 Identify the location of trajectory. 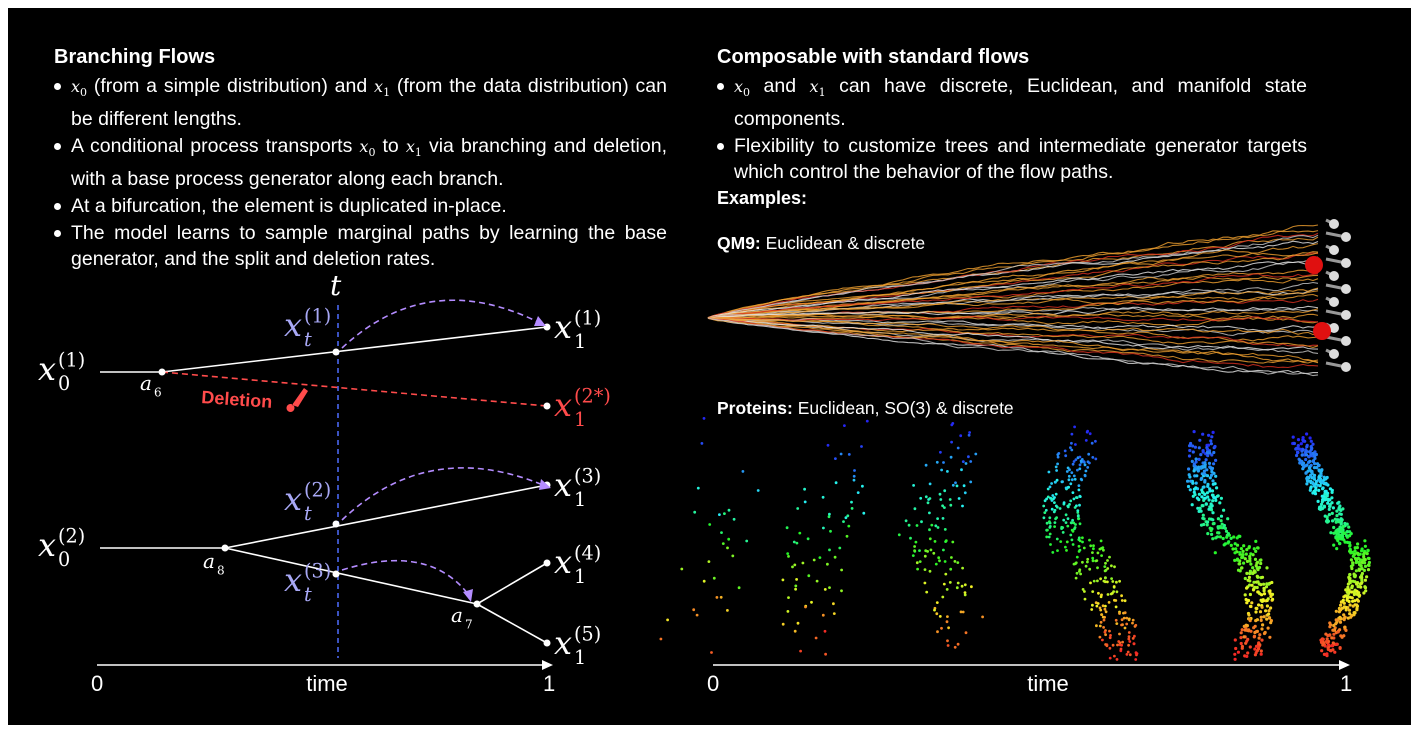
(1013, 306).